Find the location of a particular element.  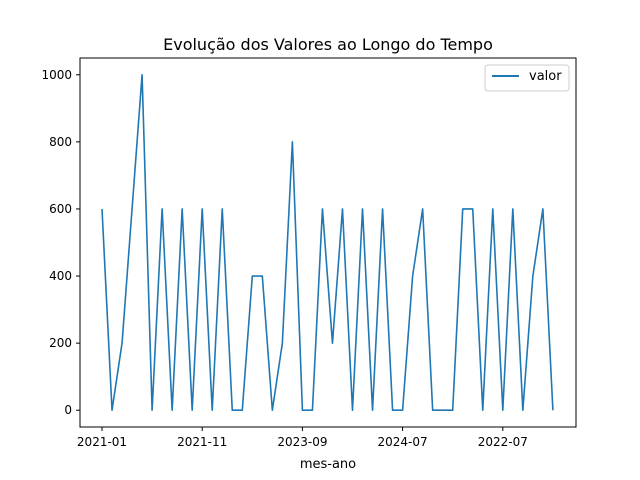

x-axis-label: mes-ano is located at coordinates (328, 464).